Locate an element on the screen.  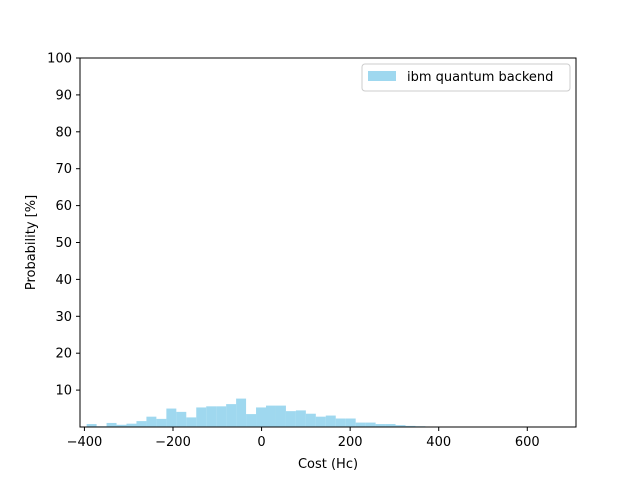
x-tick-label: 0 is located at coordinates (261, 442).